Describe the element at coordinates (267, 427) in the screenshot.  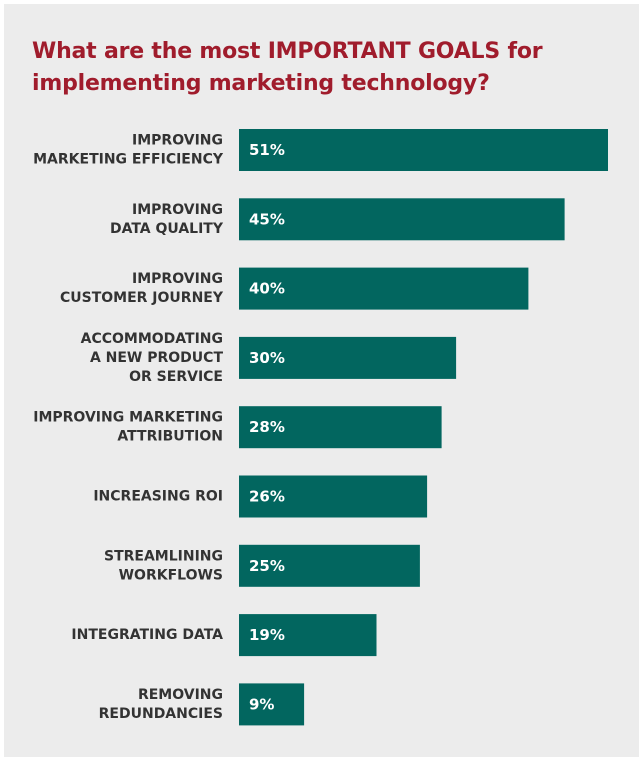
I see `value-label: 28%` at that location.